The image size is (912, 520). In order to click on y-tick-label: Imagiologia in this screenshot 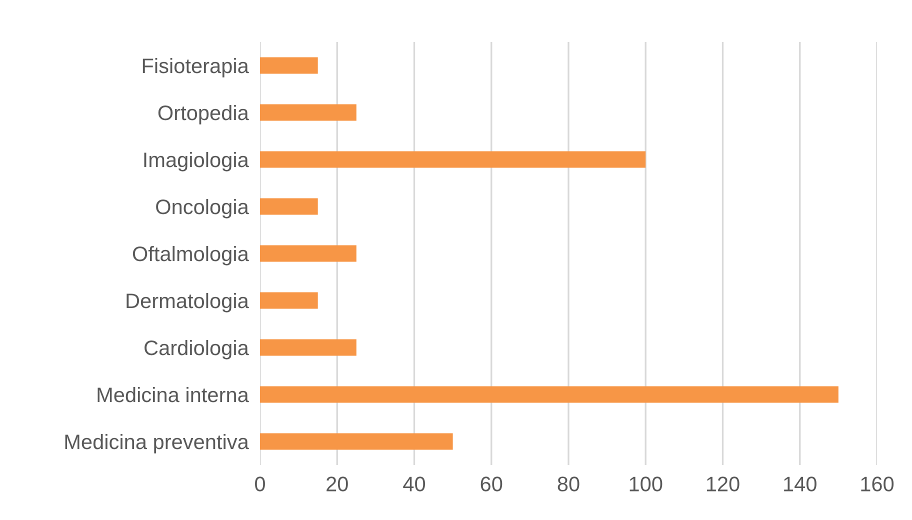, I will do `click(196, 162)`.